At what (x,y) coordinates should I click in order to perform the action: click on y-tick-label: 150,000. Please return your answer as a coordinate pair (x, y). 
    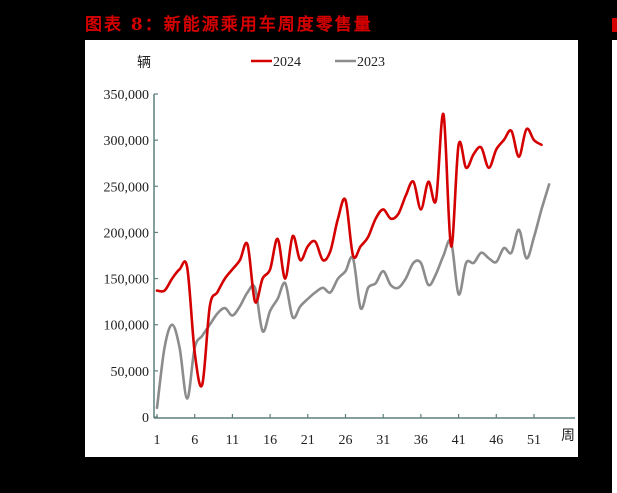
    Looking at the image, I should click on (127, 280).